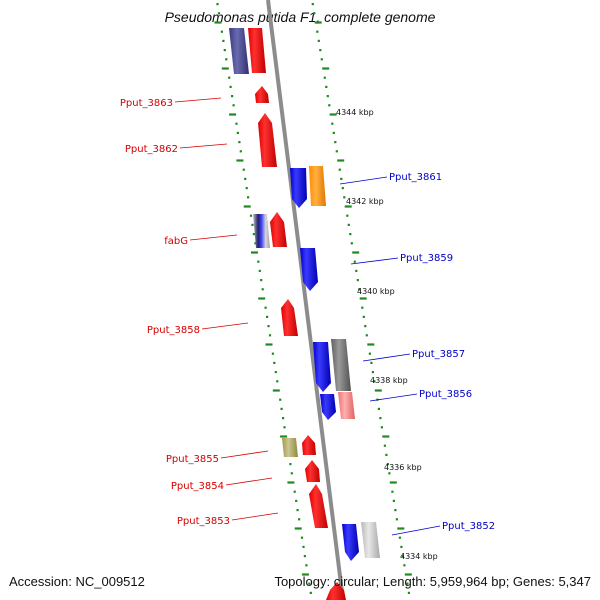 Image resolution: width=600 pixels, height=600 pixels. Describe the element at coordinates (390, 178) in the screenshot. I see `right-label-pput-3861: Pput_3861` at that location.